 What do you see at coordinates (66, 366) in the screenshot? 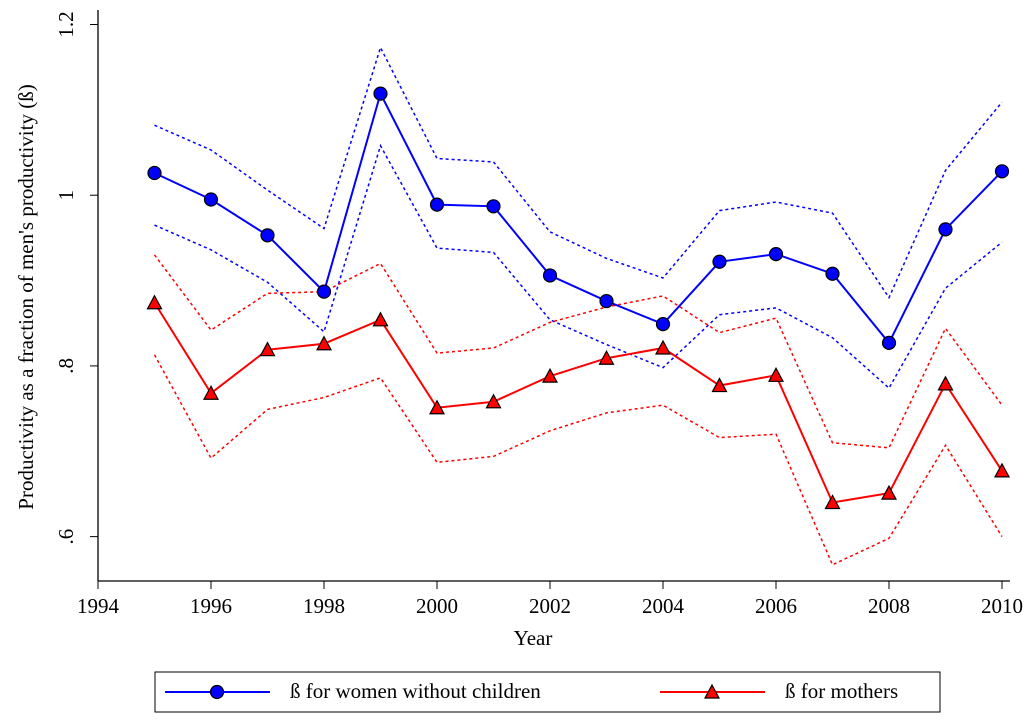
I see `y-tick-label: .8` at bounding box center [66, 366].